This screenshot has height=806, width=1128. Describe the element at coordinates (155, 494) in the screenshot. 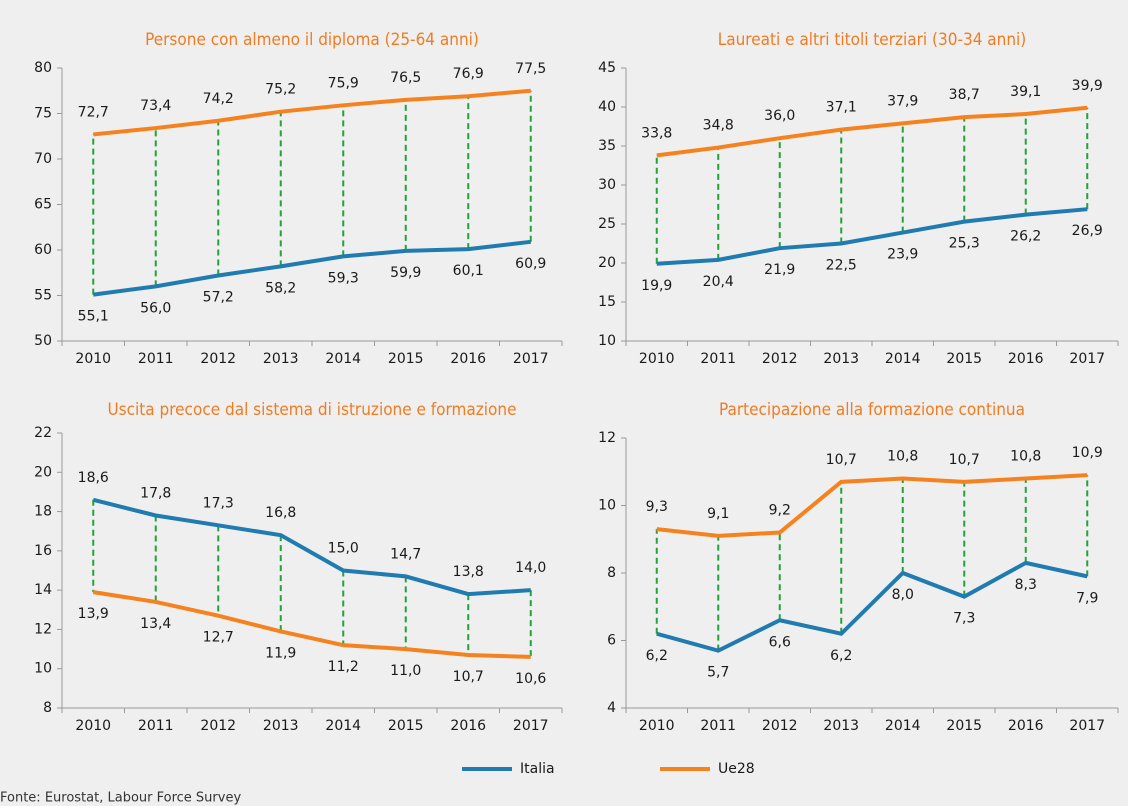

I see `data-label: 17,8` at that location.